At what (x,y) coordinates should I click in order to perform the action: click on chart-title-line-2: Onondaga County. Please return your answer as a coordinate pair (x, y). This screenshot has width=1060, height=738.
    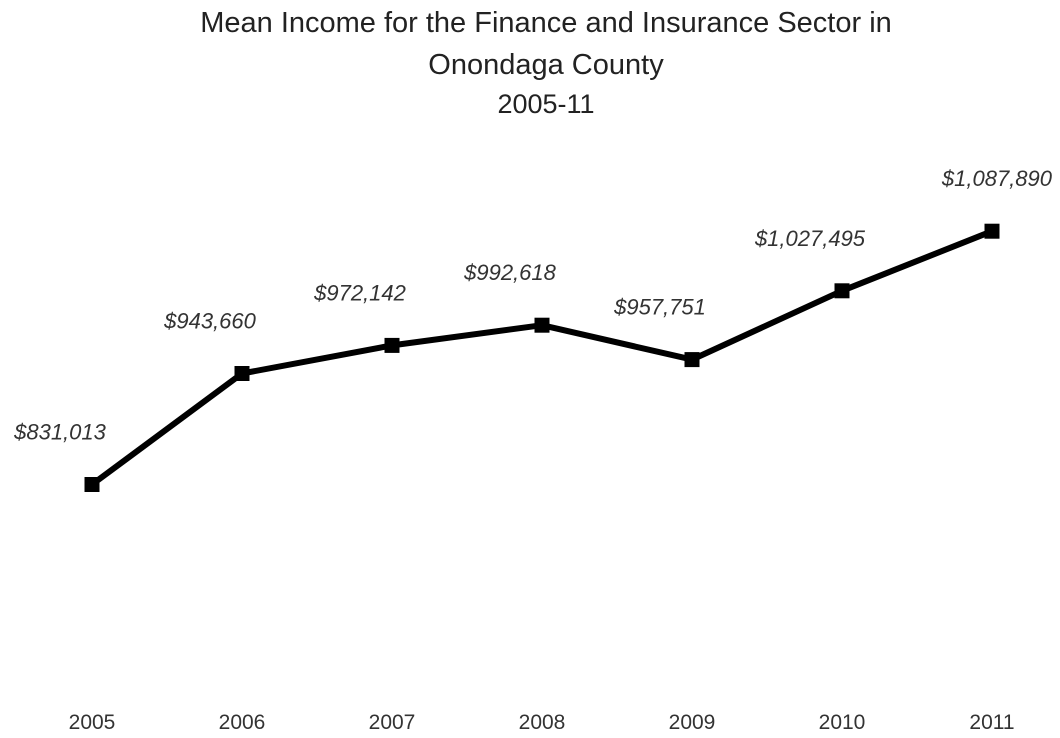
    Looking at the image, I should click on (546, 65).